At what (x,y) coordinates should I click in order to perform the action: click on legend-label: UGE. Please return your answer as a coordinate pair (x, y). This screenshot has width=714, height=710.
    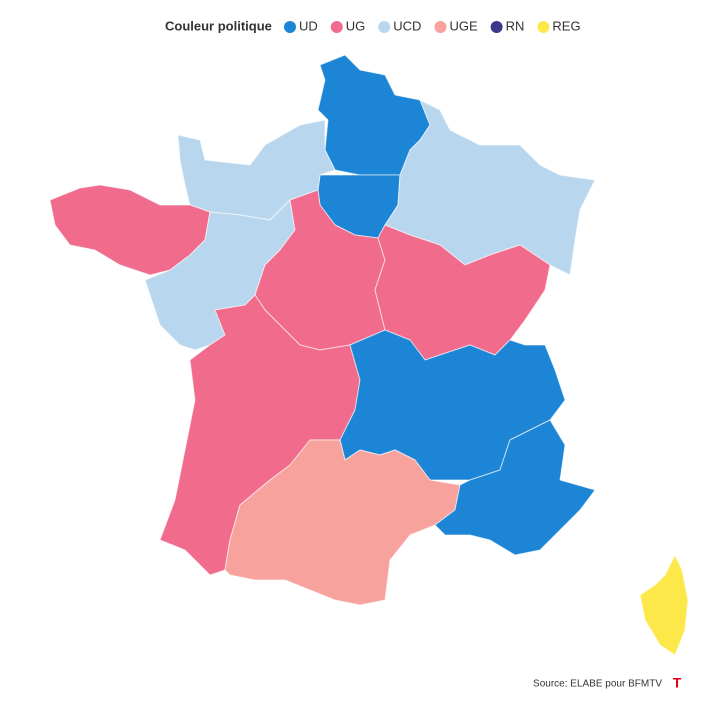
    Looking at the image, I should click on (463, 25).